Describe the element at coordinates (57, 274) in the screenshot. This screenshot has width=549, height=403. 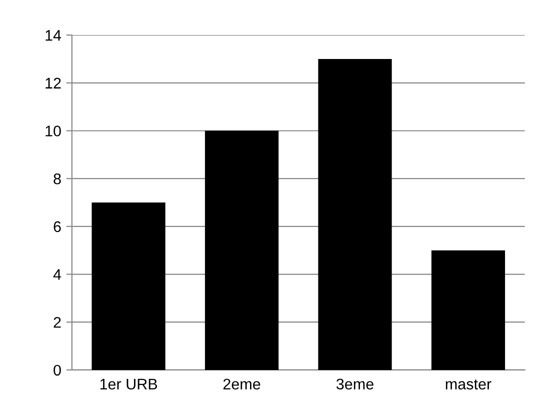
I see `y-tick-label: 4` at that location.